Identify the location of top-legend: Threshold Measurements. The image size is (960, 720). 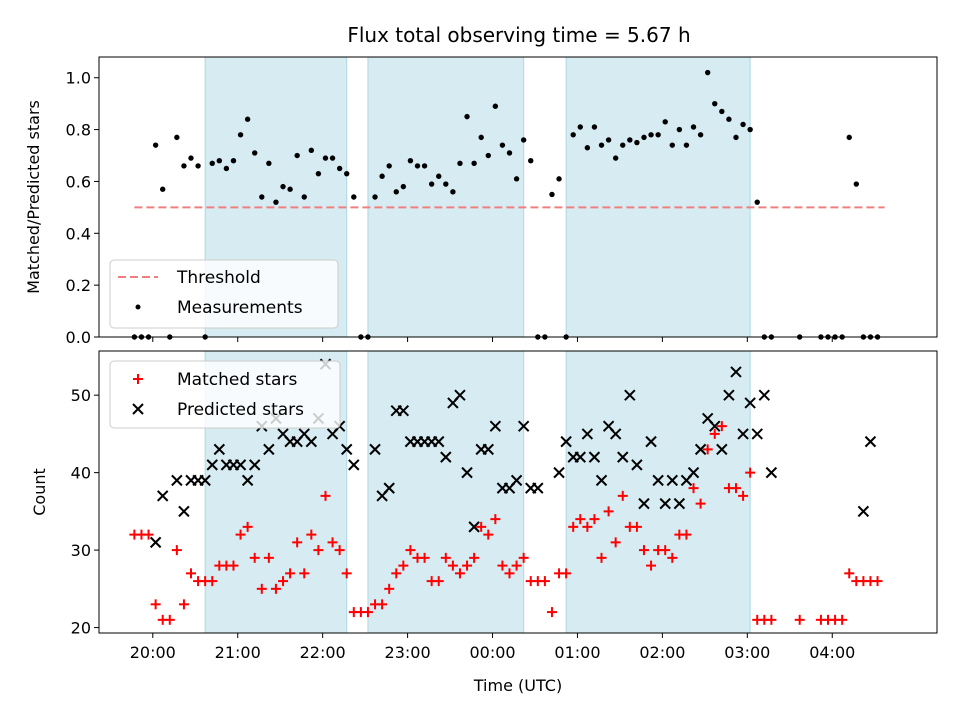
(224, 294).